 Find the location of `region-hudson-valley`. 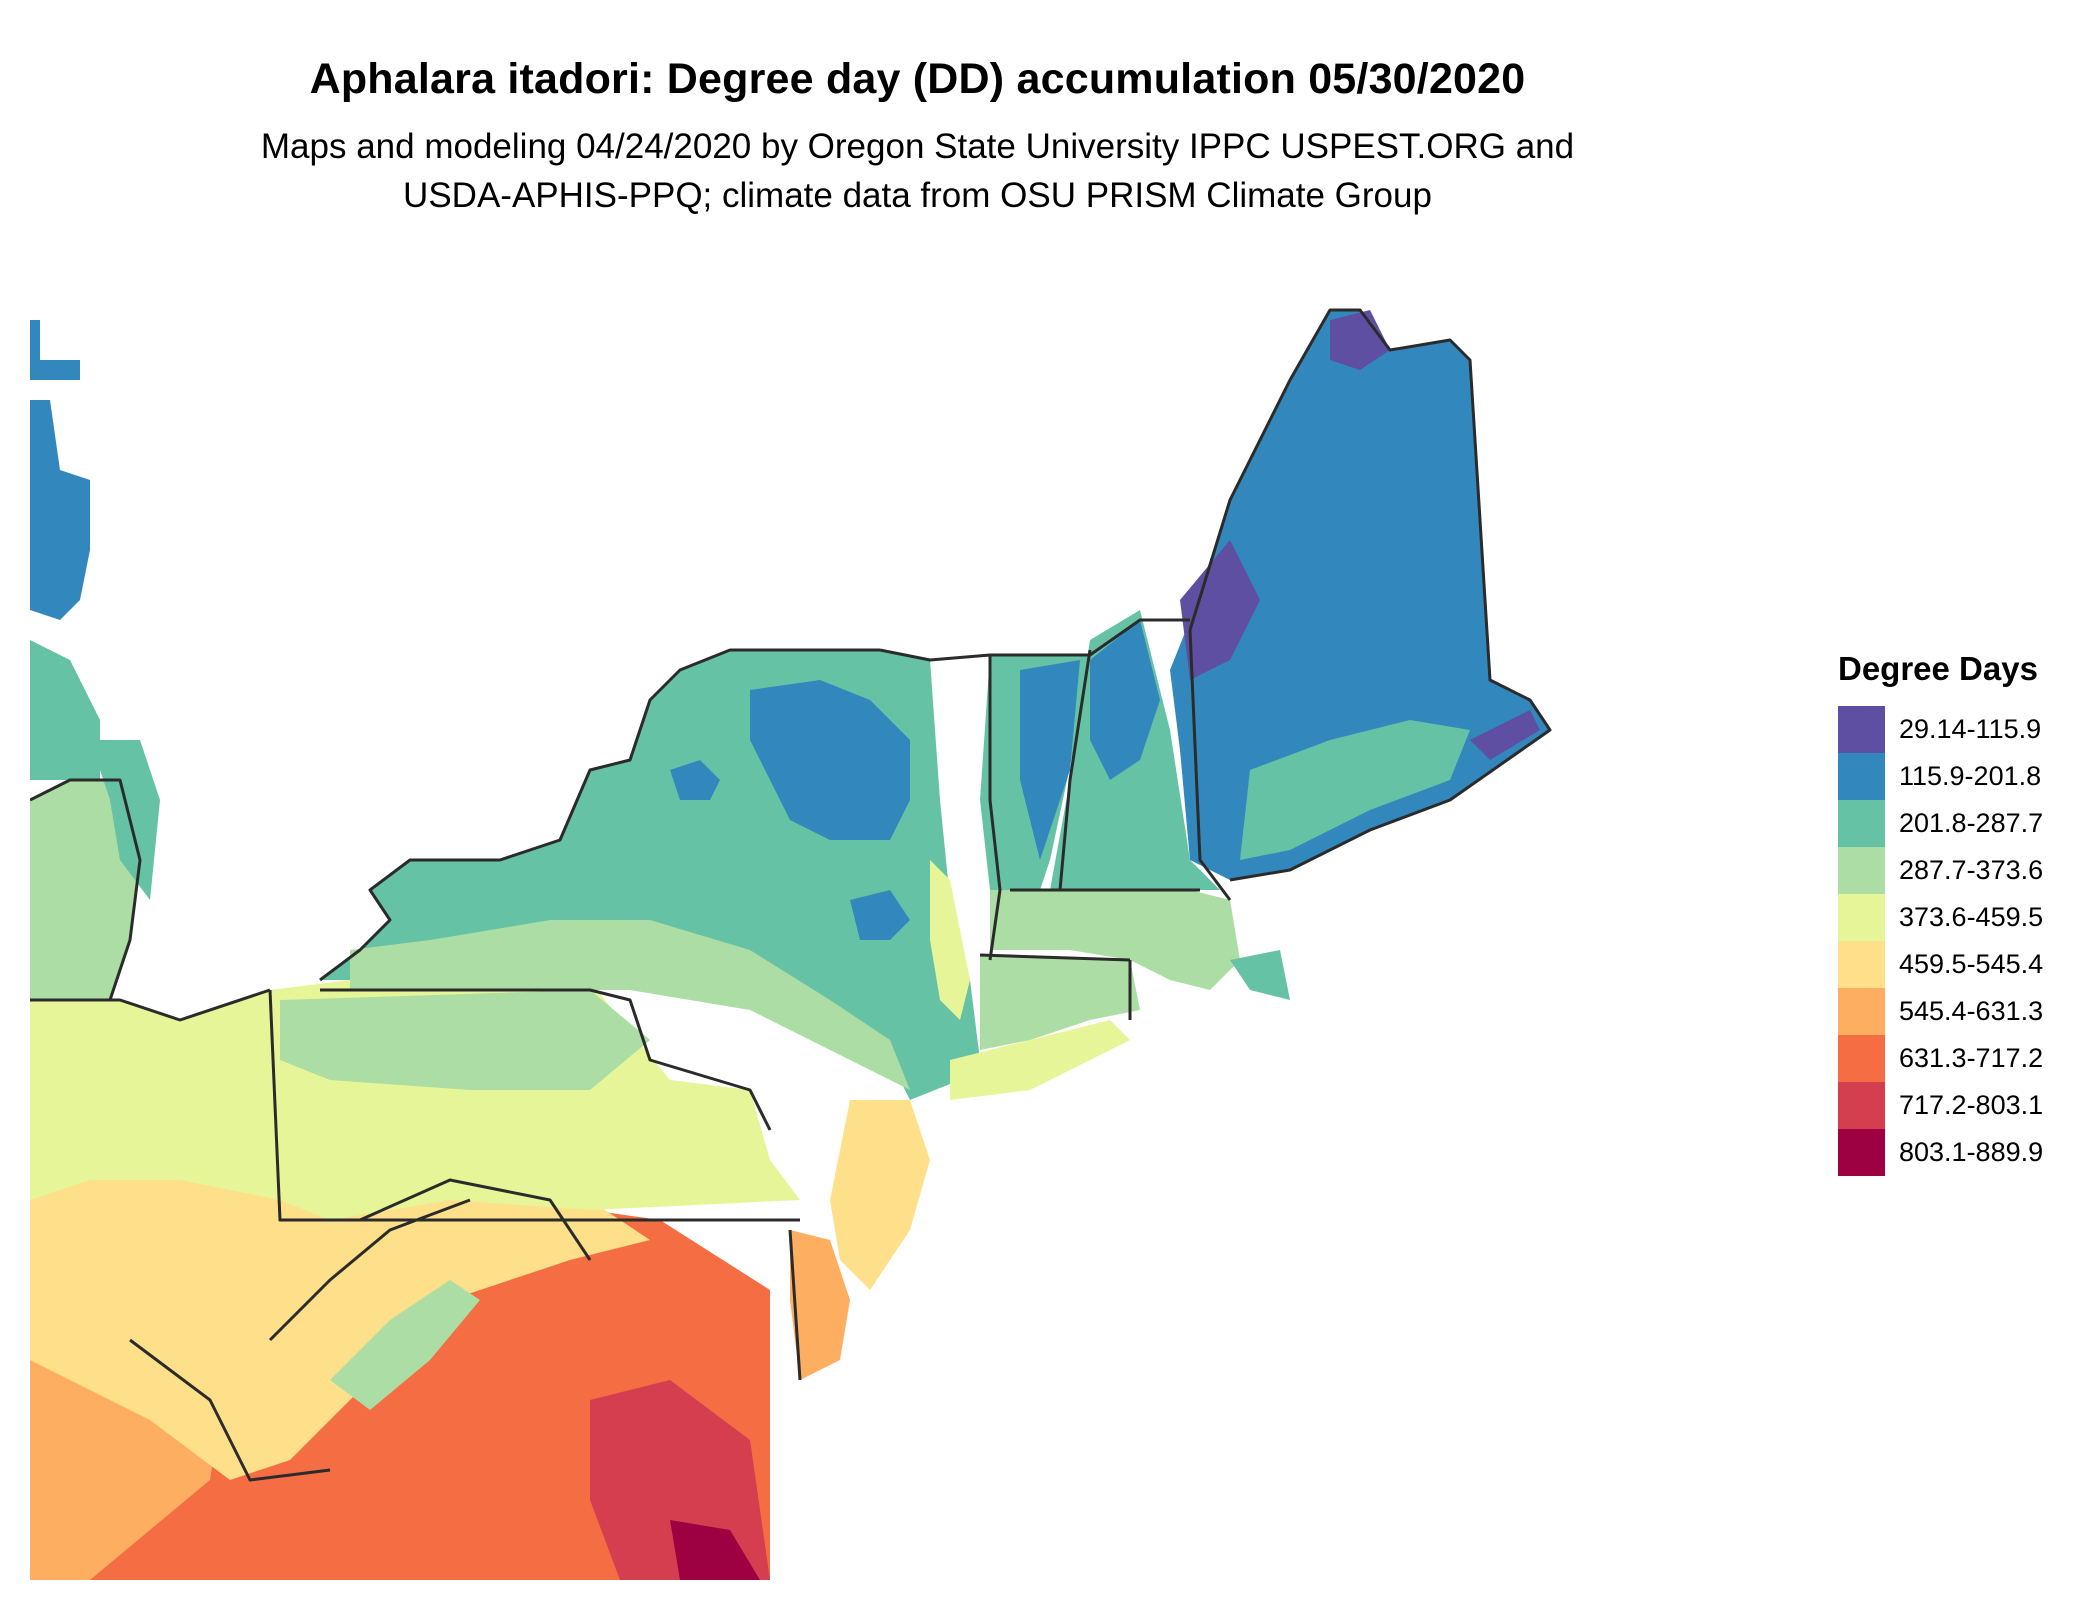

region-hudson-valley is located at coordinates (950, 940).